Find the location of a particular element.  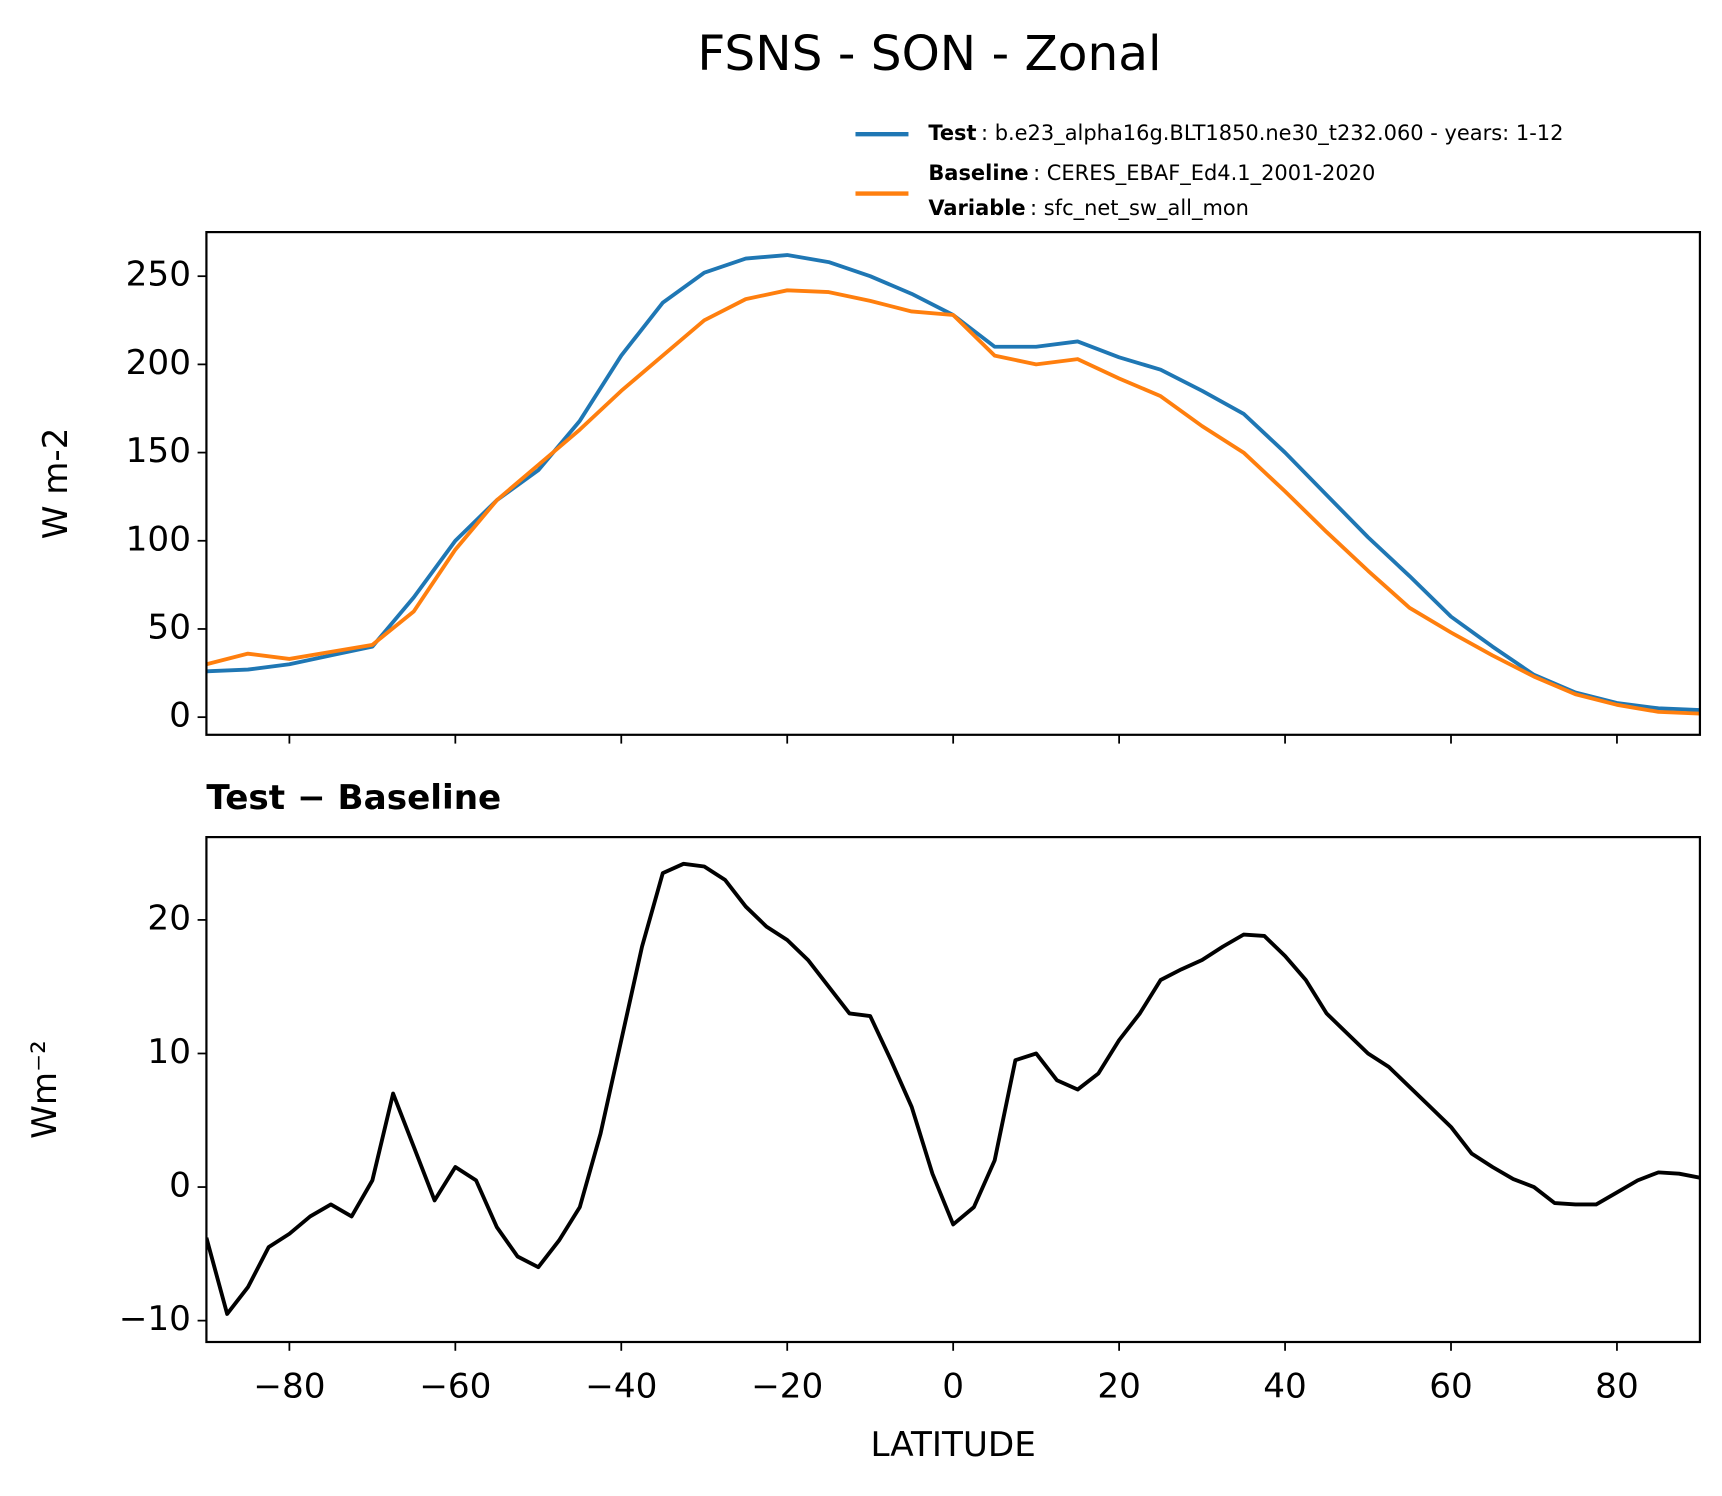

chart-title: FSNS - SON - Zonal is located at coordinates (929, 54).